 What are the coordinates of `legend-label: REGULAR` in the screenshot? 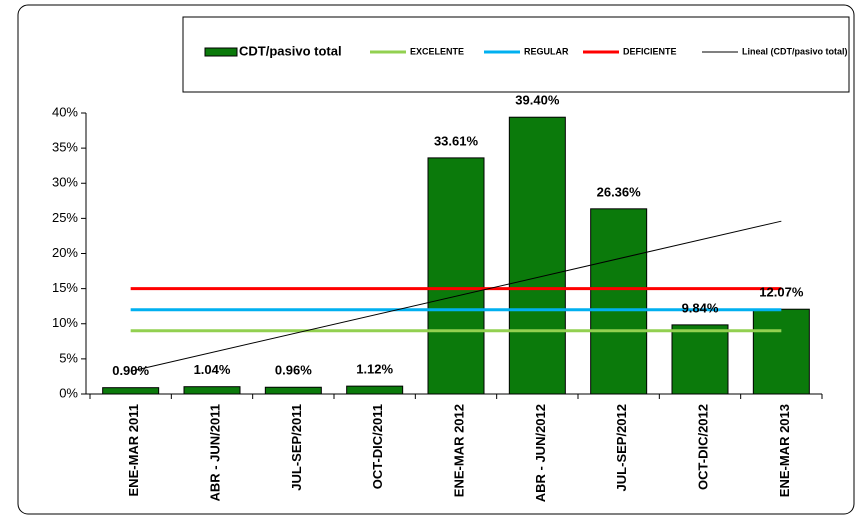 It's located at (546, 51).